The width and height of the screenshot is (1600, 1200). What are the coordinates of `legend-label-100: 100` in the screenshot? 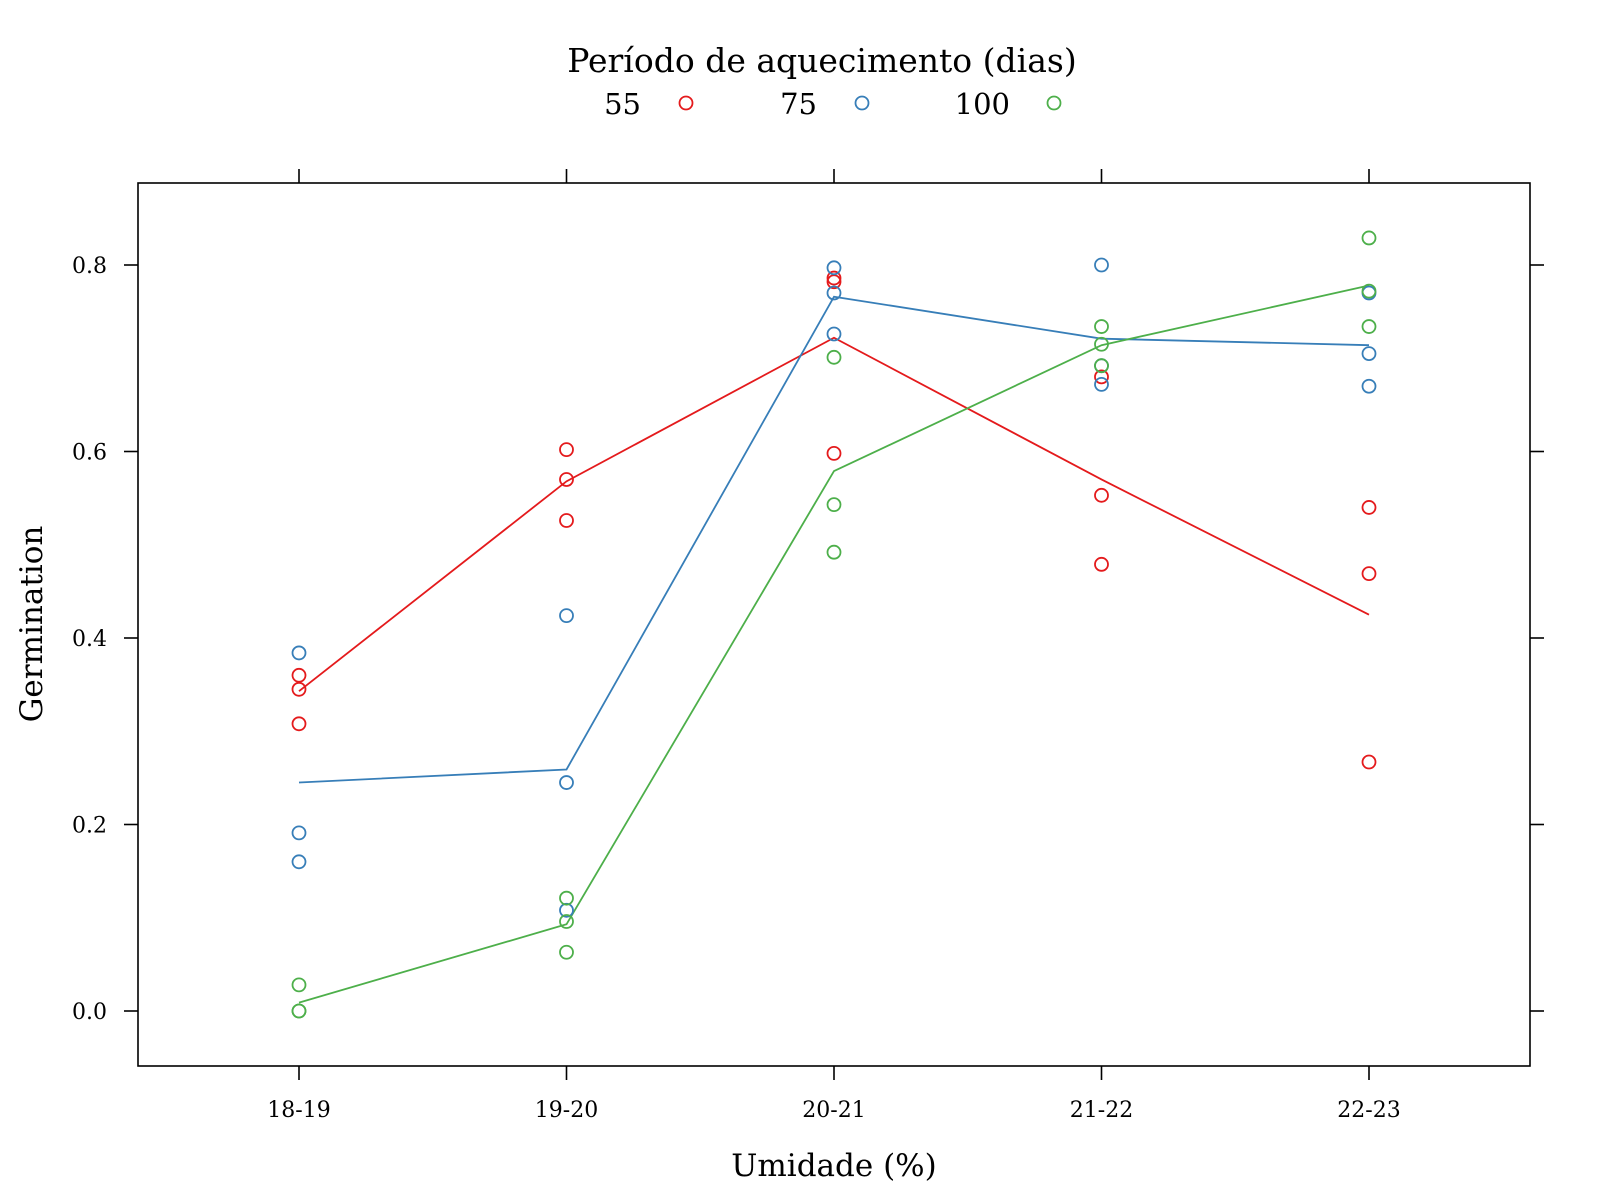 It's located at (982, 104).